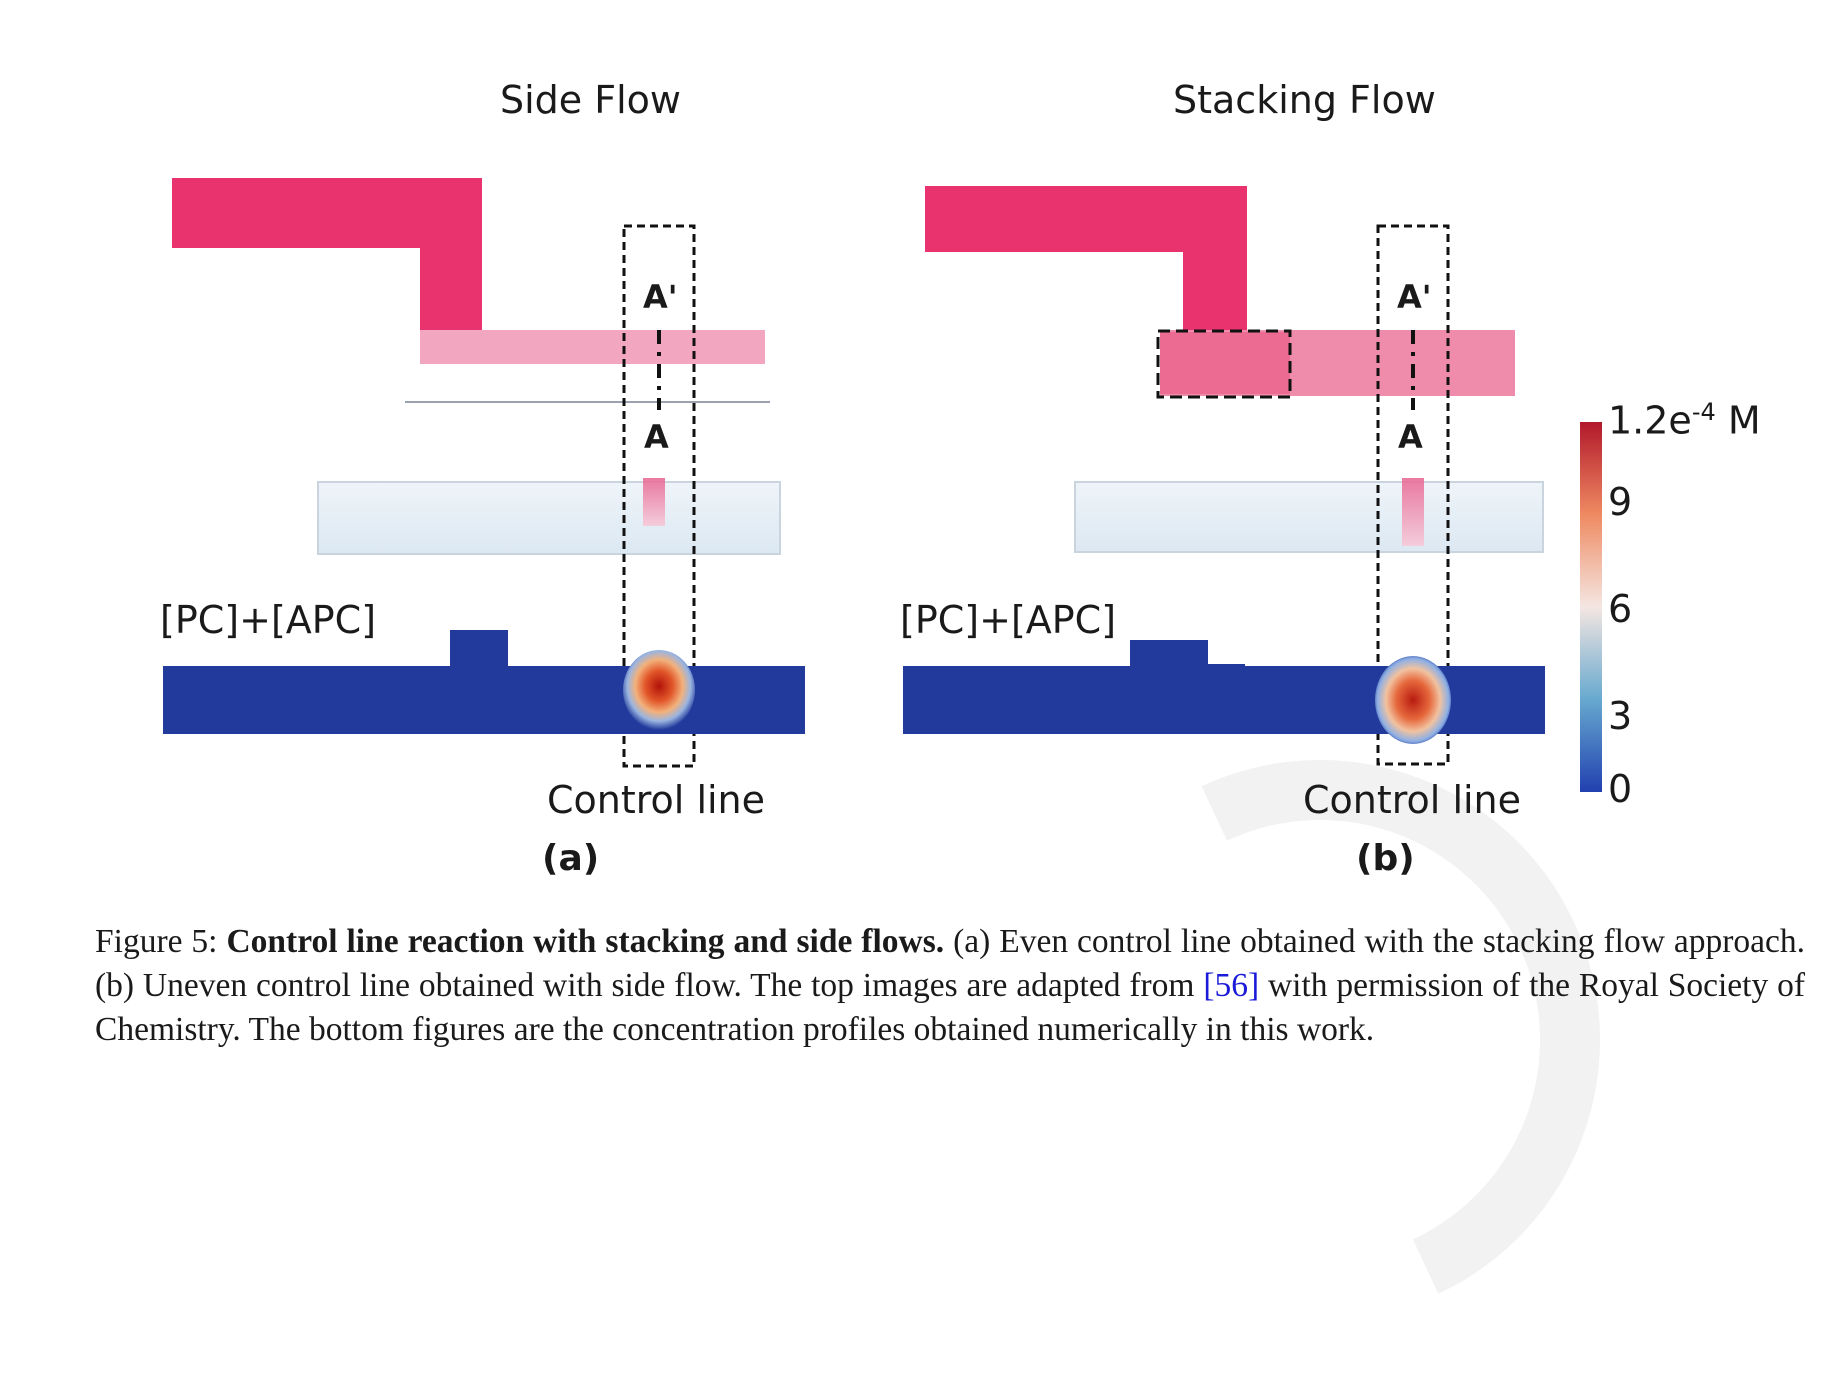 The width and height of the screenshot is (1843, 1399). I want to click on panel-a-dashed-box, so click(659, 496).